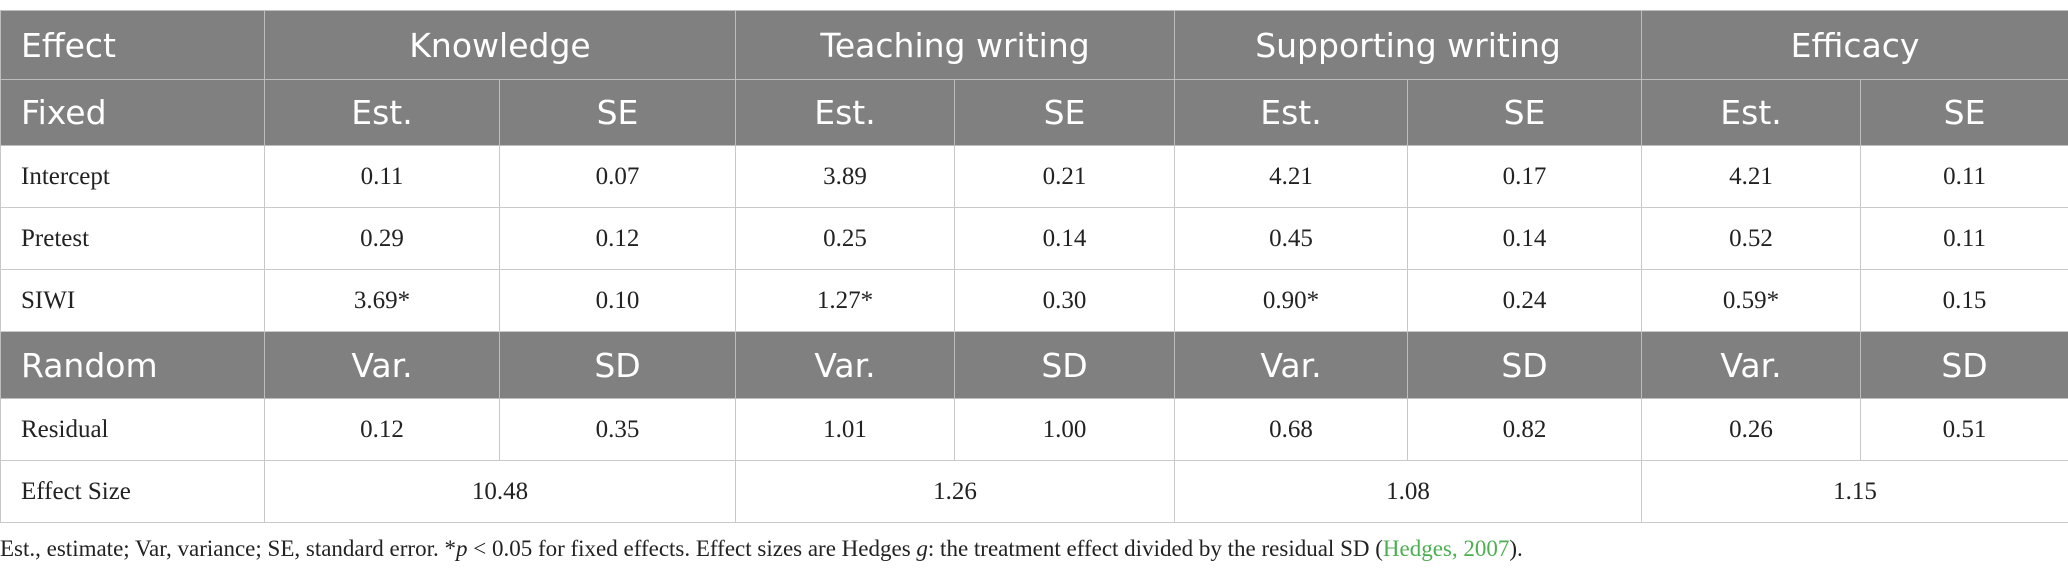  I want to click on cell: 0.21, so click(1064, 176).